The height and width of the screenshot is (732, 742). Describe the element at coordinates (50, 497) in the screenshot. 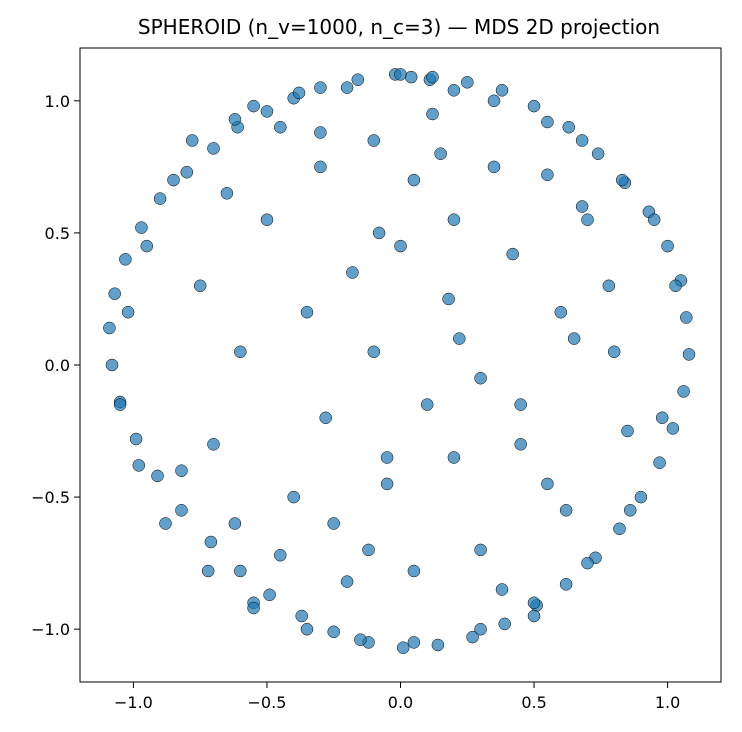

I see `y-tick-label: −0.5` at that location.